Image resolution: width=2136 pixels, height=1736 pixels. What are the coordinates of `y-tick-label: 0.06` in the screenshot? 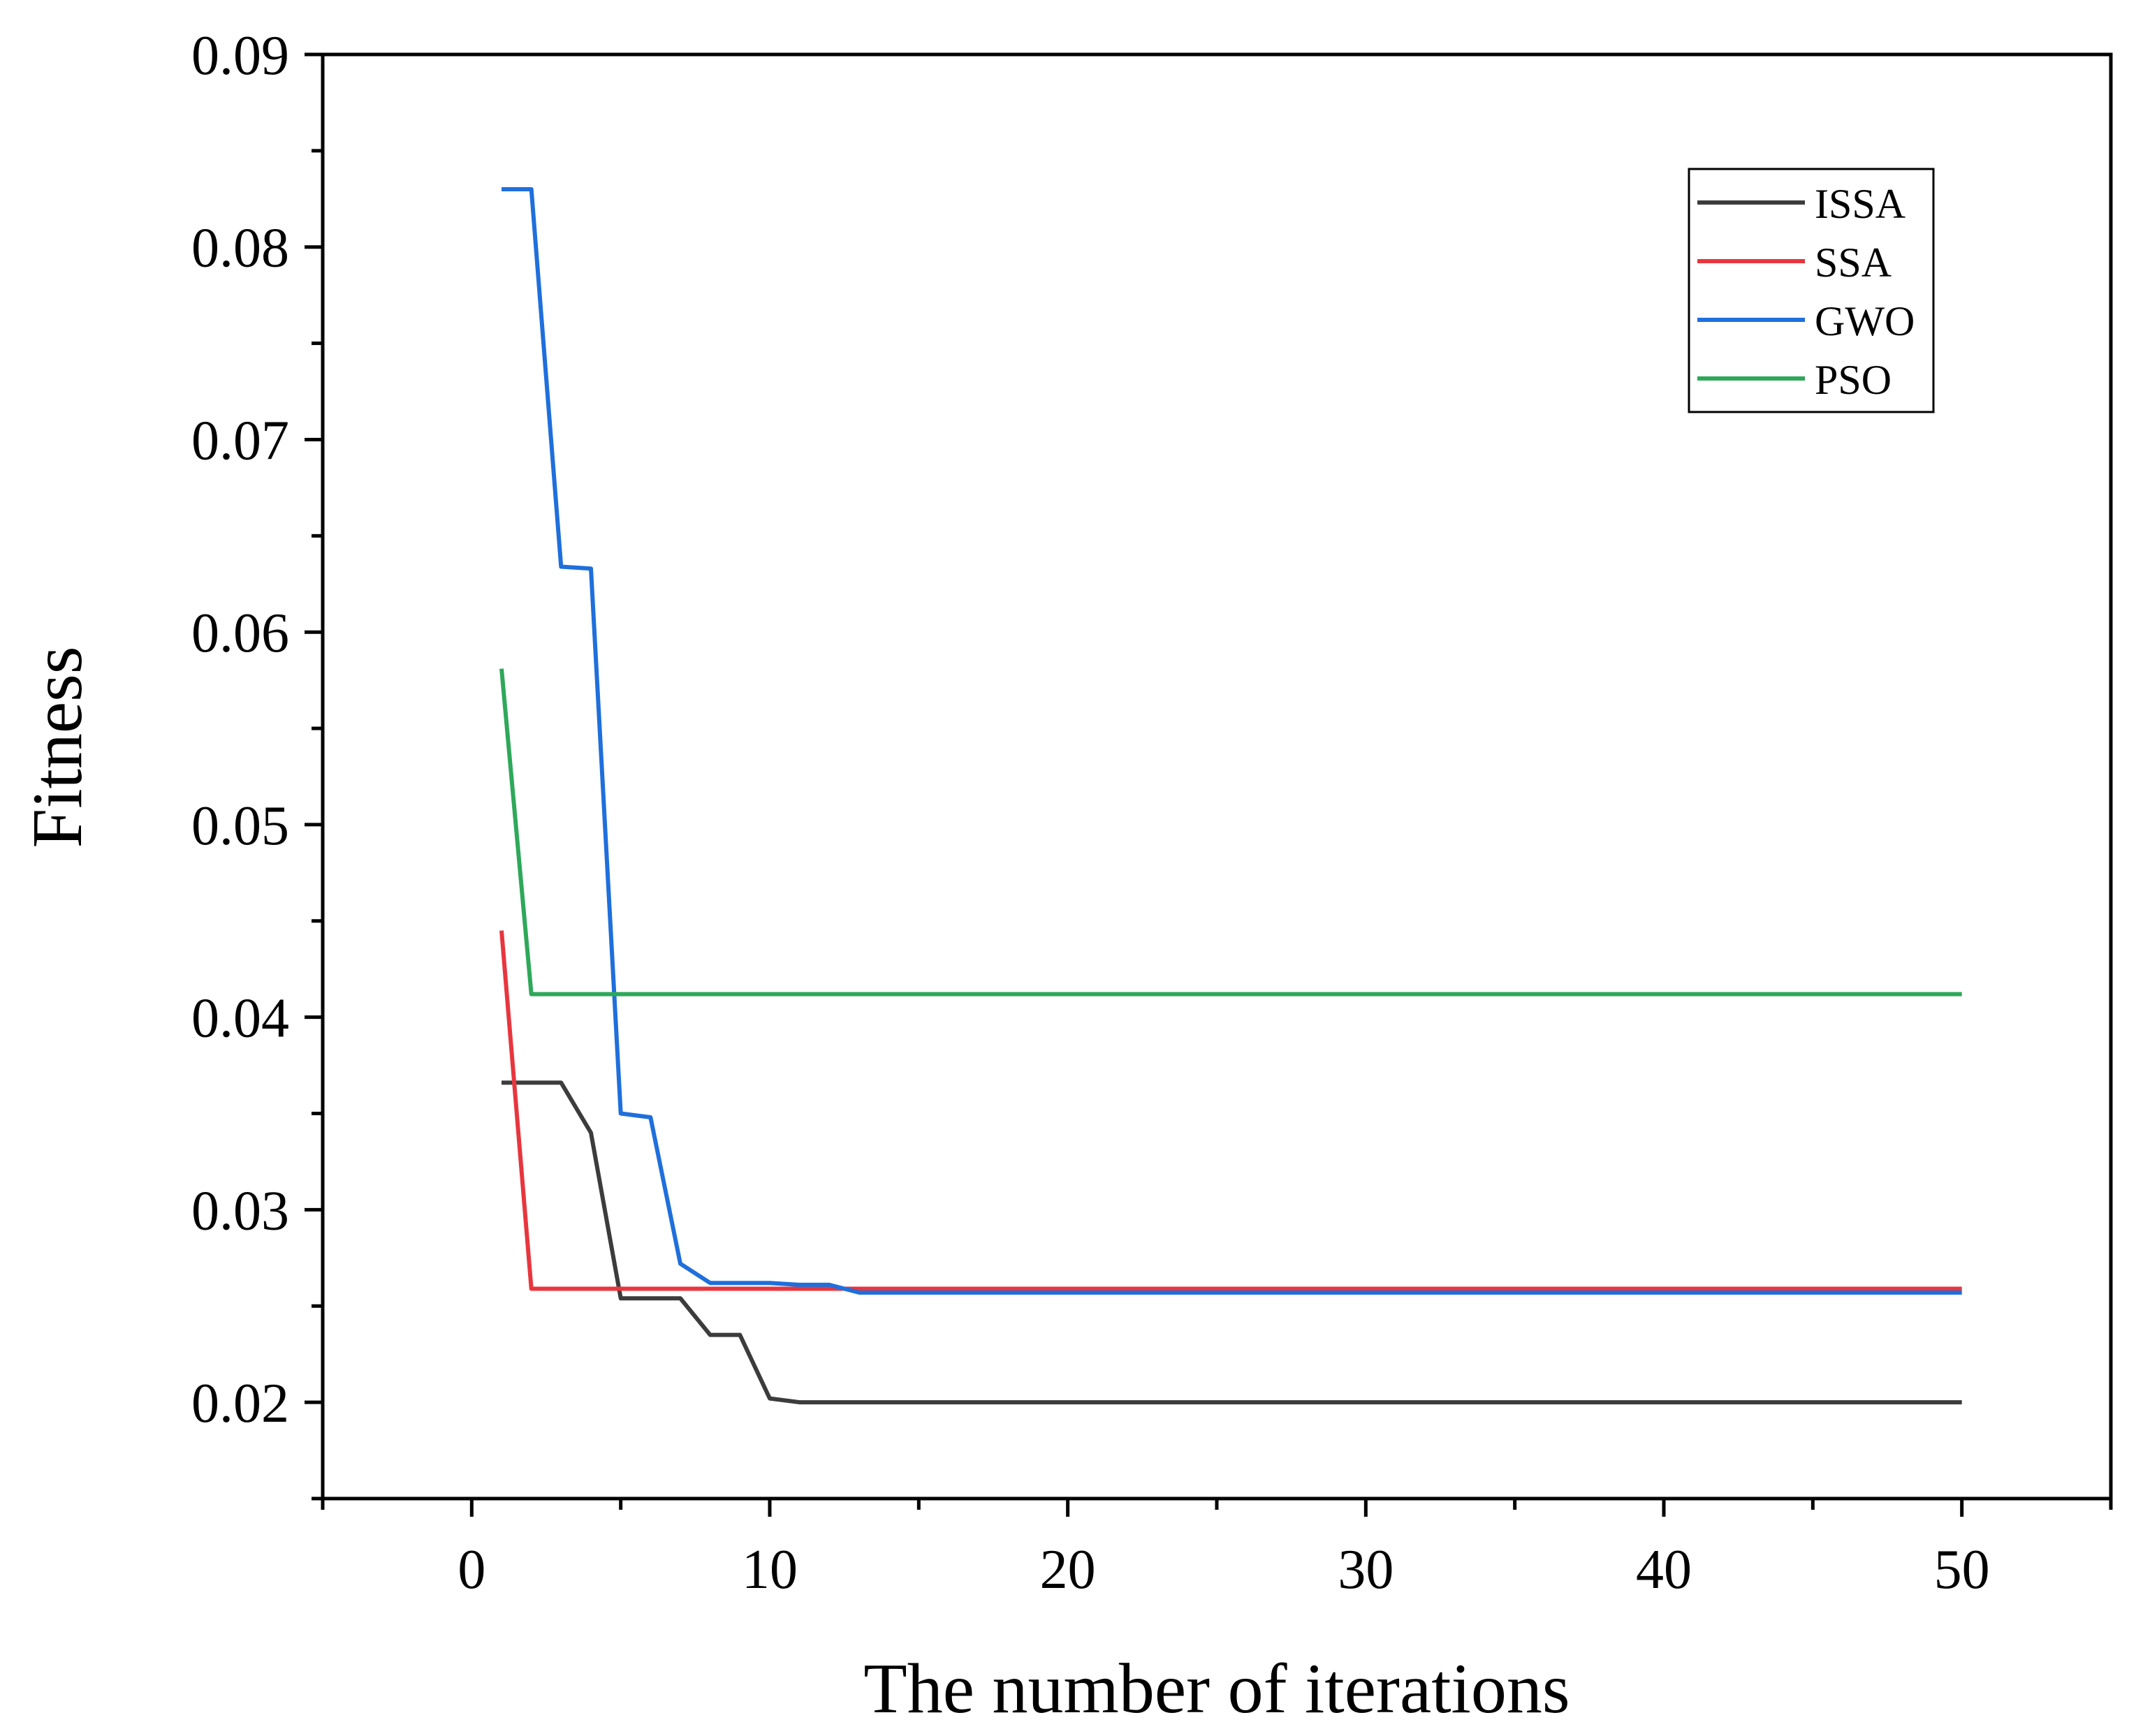 It's located at (240, 633).